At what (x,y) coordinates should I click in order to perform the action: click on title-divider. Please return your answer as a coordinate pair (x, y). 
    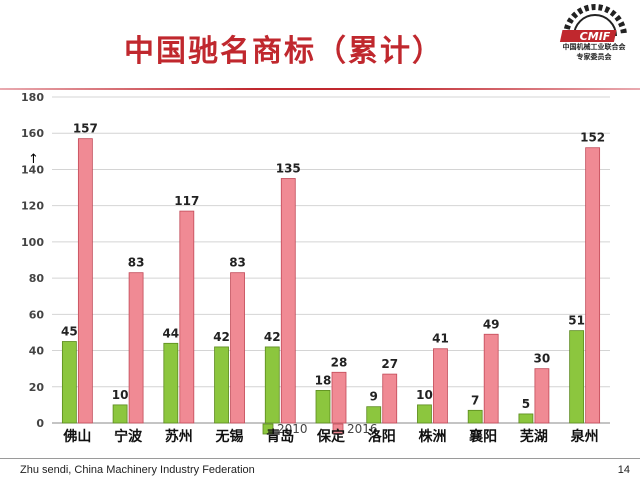
    Looking at the image, I should click on (320, 89).